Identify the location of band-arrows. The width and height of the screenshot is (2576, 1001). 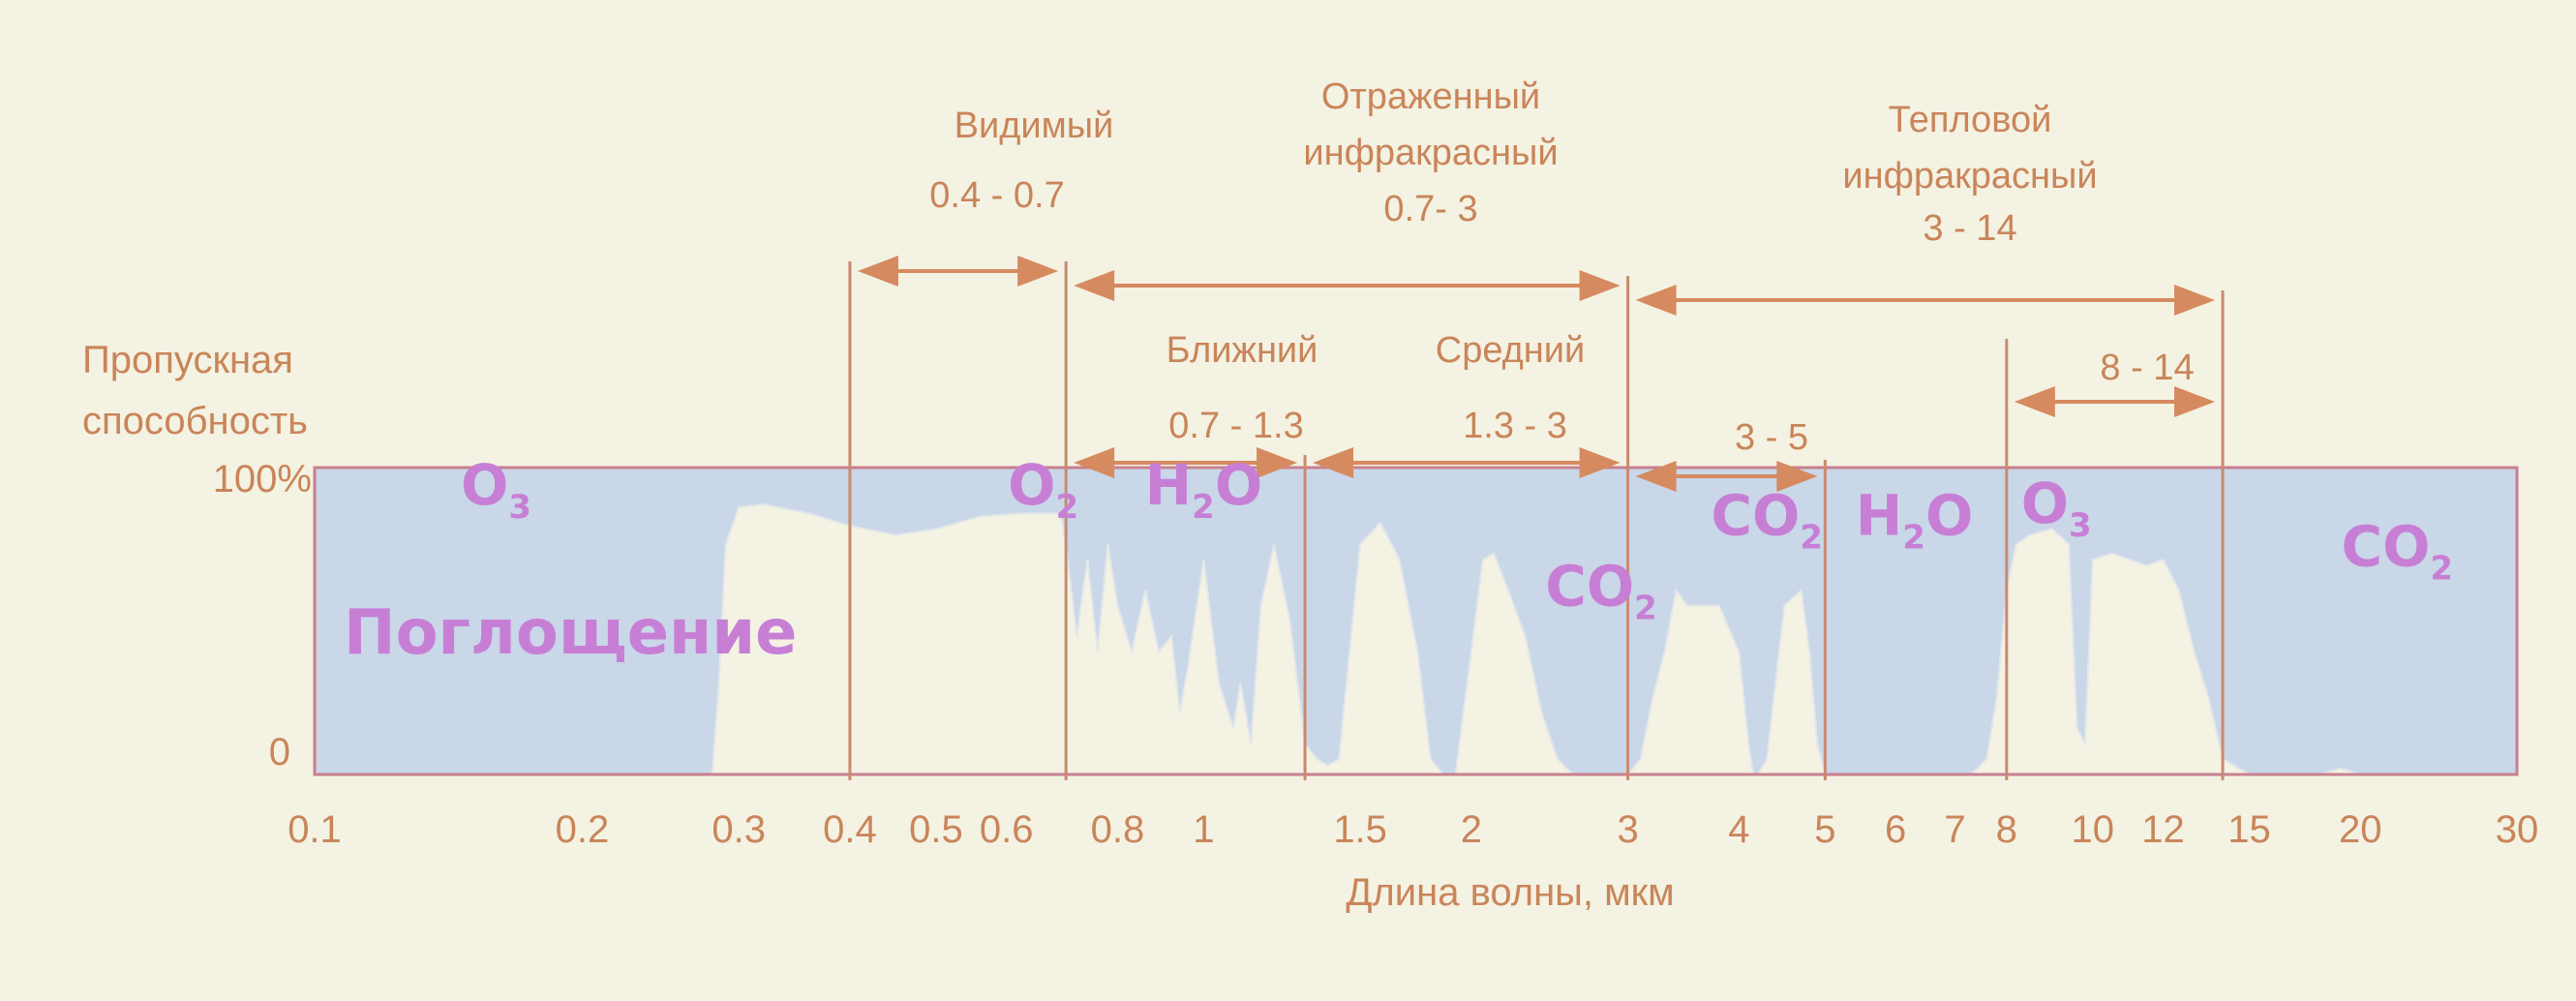
(1536, 374).